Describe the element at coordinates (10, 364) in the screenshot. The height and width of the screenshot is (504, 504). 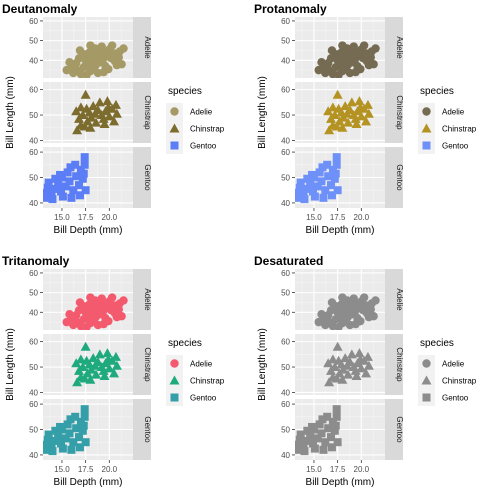
I see `y-axis-title: Bill Length (mm)` at that location.